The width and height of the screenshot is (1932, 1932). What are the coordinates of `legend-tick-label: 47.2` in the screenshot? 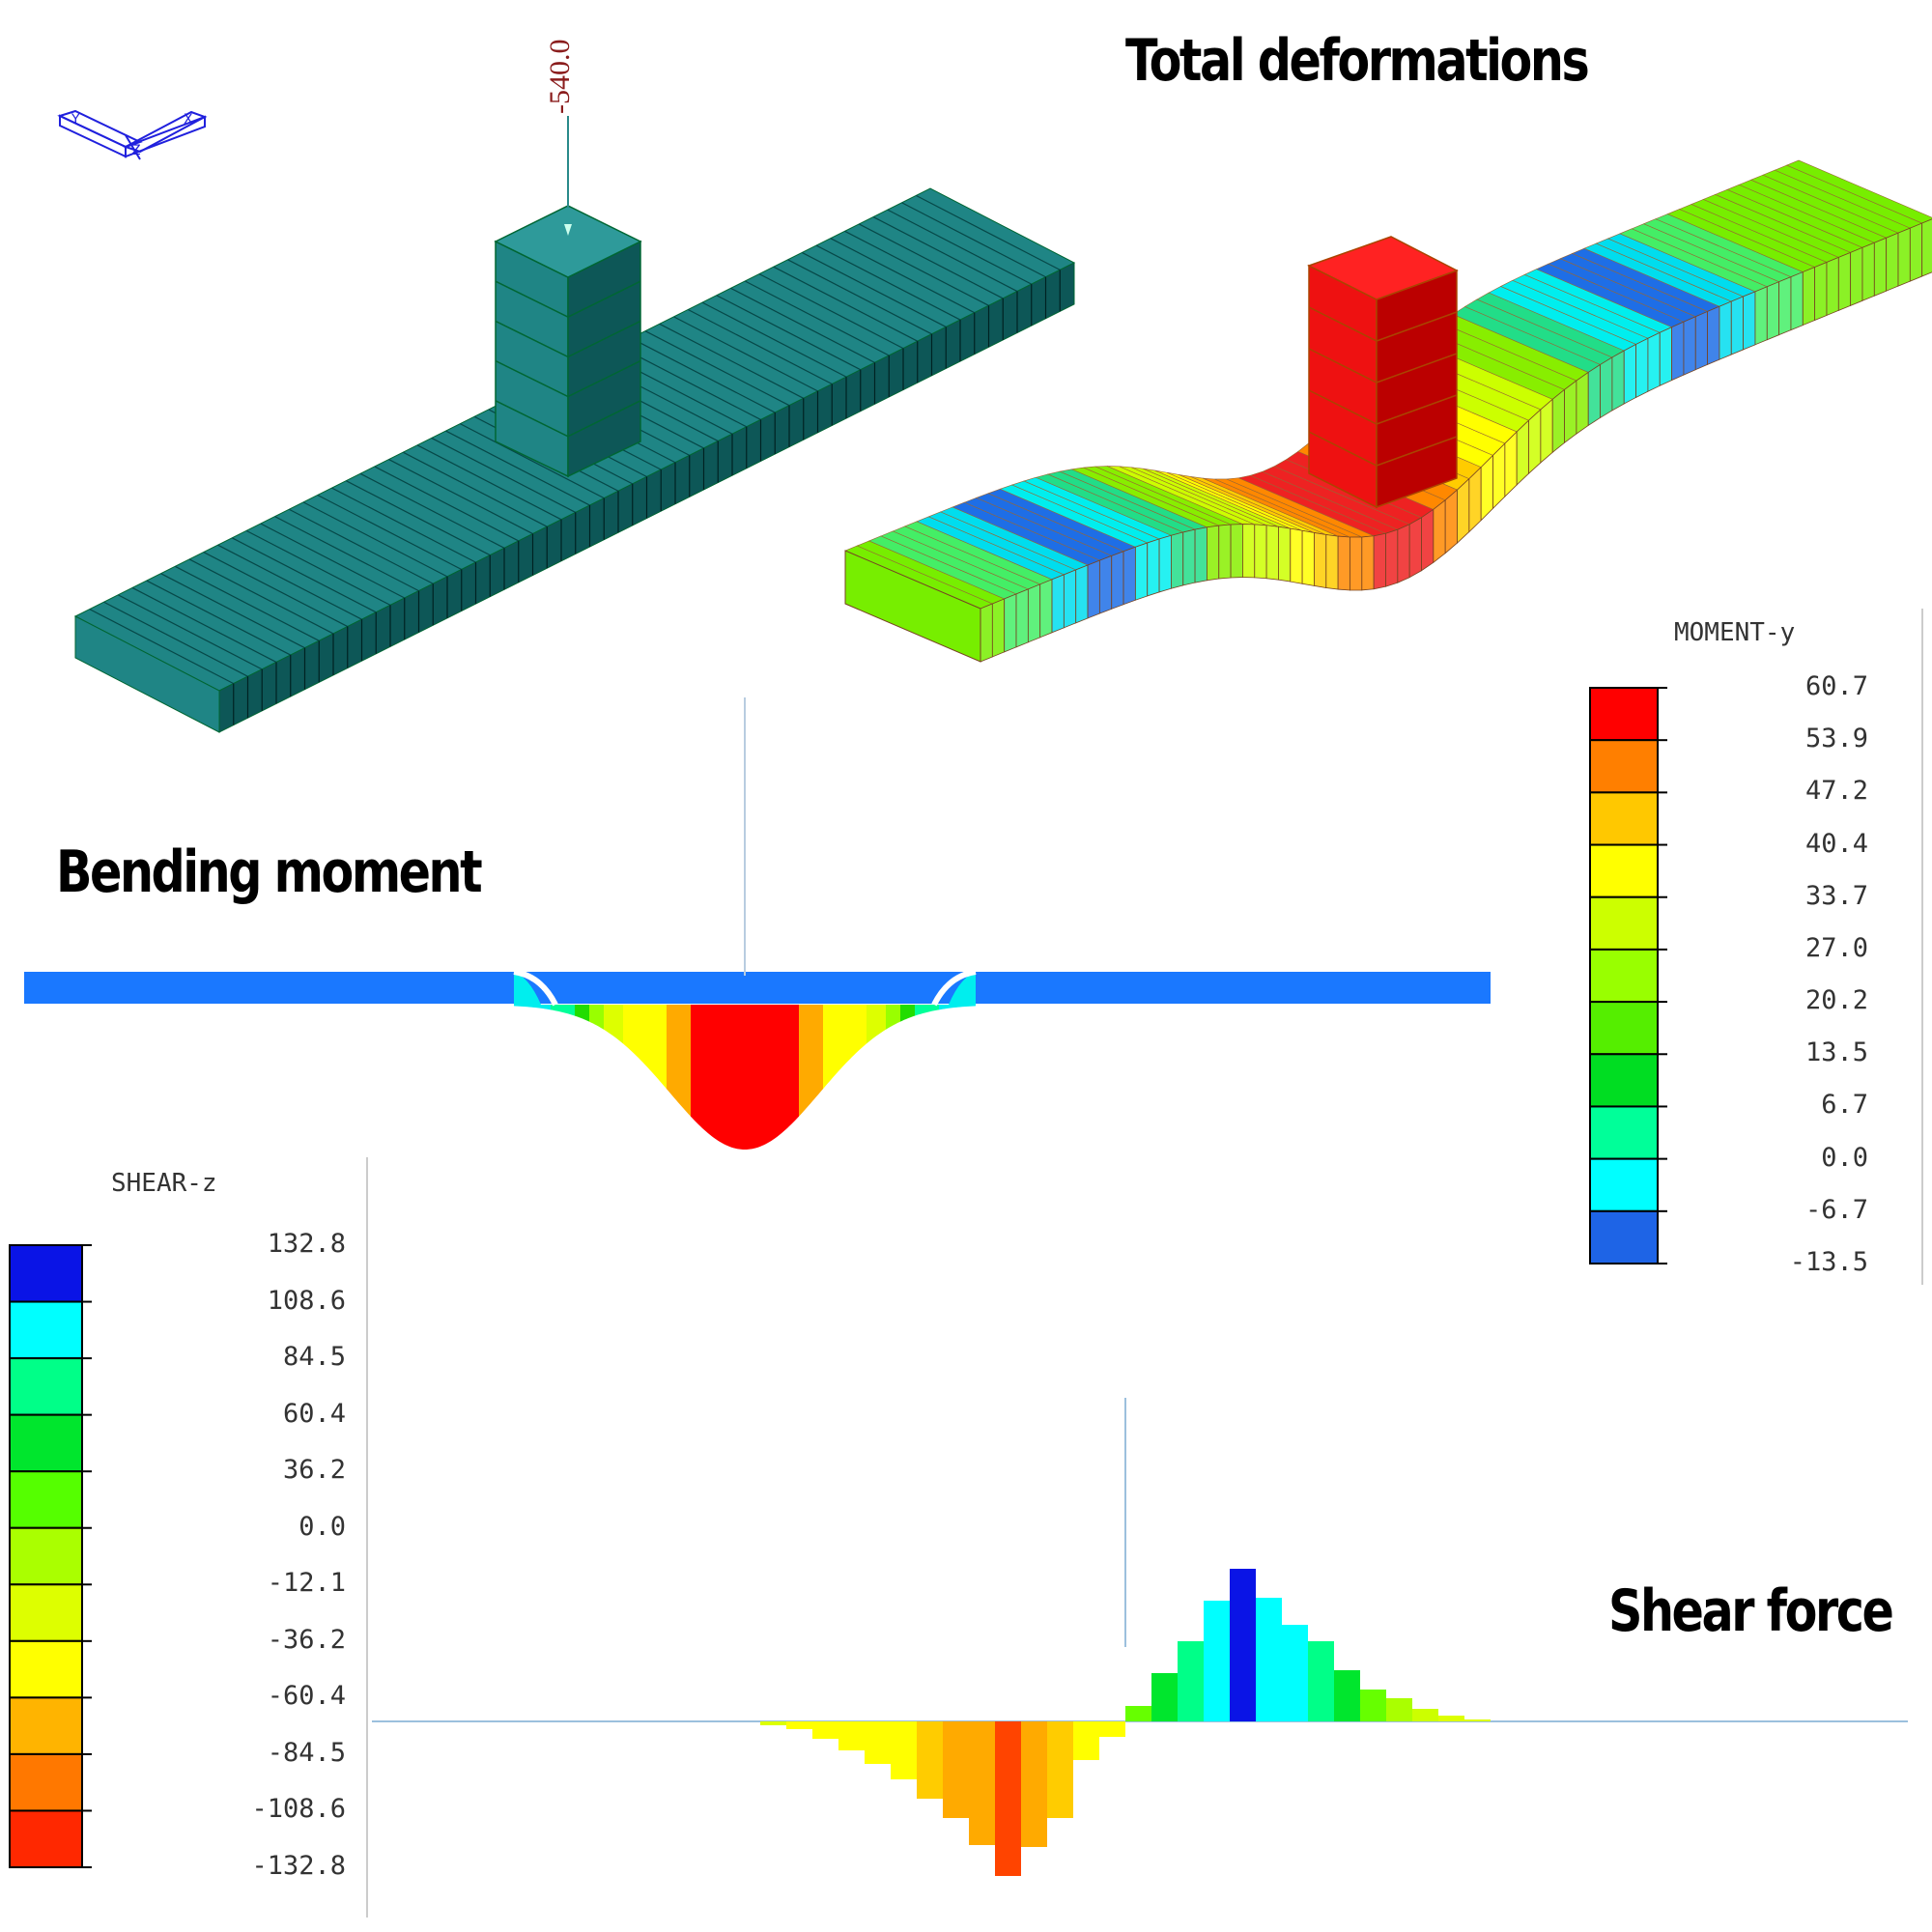 It's located at (1836, 791).